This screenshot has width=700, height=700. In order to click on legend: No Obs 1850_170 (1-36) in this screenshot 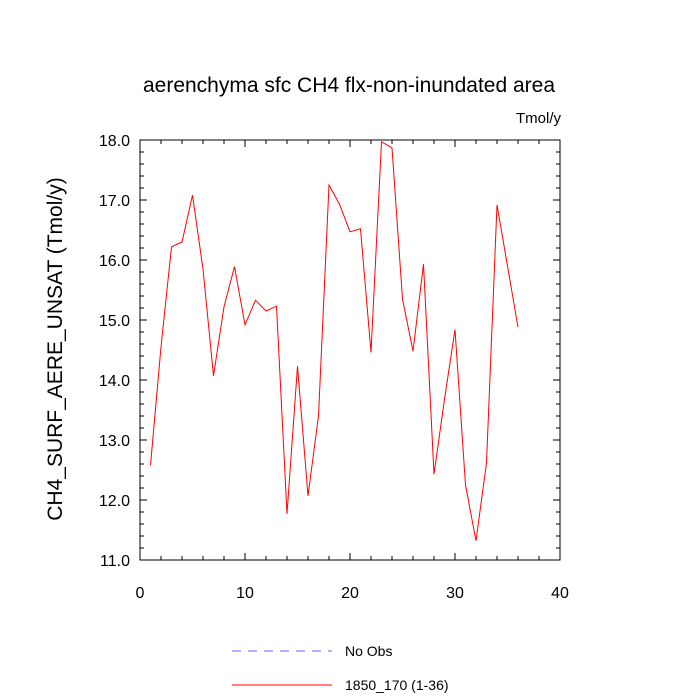, I will do `click(340, 668)`.